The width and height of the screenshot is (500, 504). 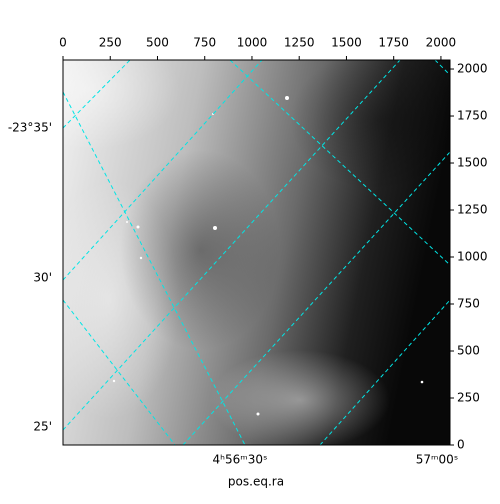 I want to click on x-tick-label: 2000, so click(x=441, y=43).